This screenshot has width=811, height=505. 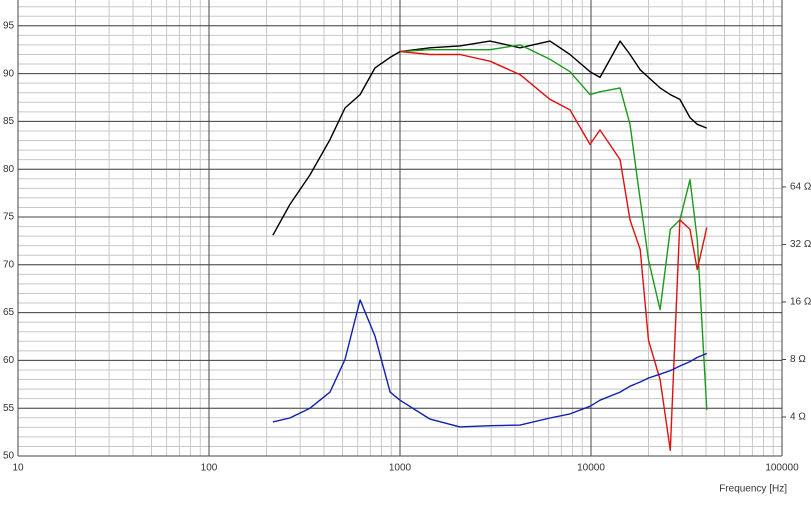 What do you see at coordinates (9, 312) in the screenshot?
I see `y-tick-label: 65` at bounding box center [9, 312].